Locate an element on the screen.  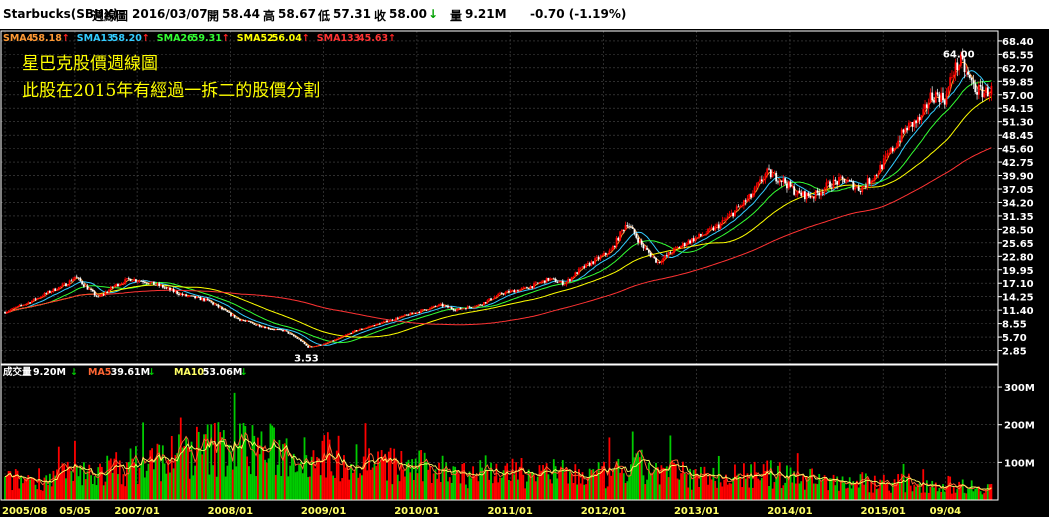
volume-legend-item: 成交量 9.20M ↓ is located at coordinates (40, 372).